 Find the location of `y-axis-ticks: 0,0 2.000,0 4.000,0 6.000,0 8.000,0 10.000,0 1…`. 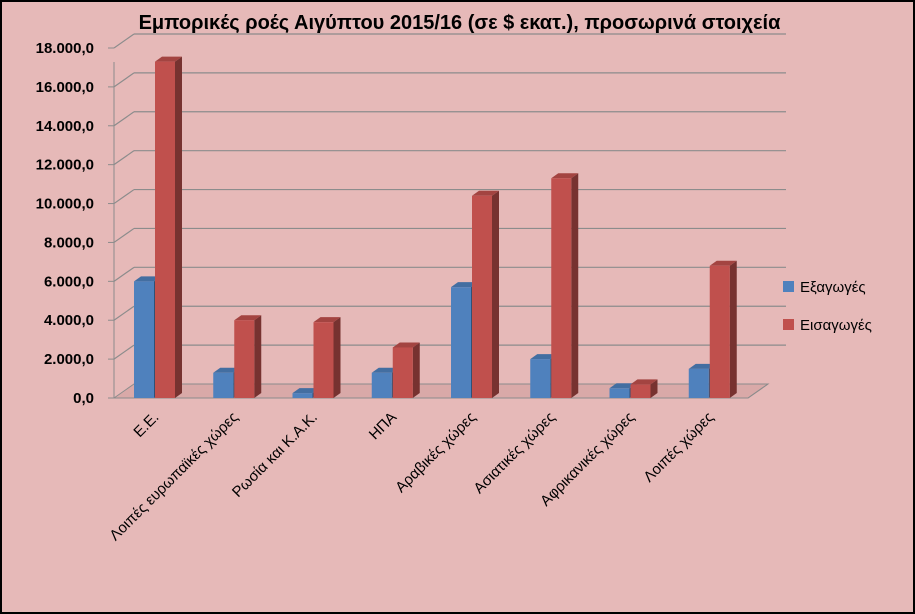

y-axis-ticks: 0,0 2.000,0 4.000,0 6.000,0 8.000,0 10.000,0 1… is located at coordinates (65, 223).